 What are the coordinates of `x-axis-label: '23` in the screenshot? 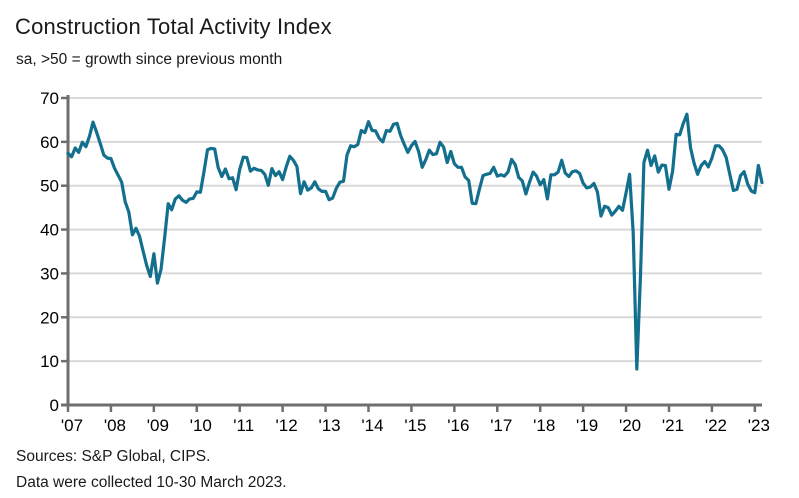 It's located at (759, 425).